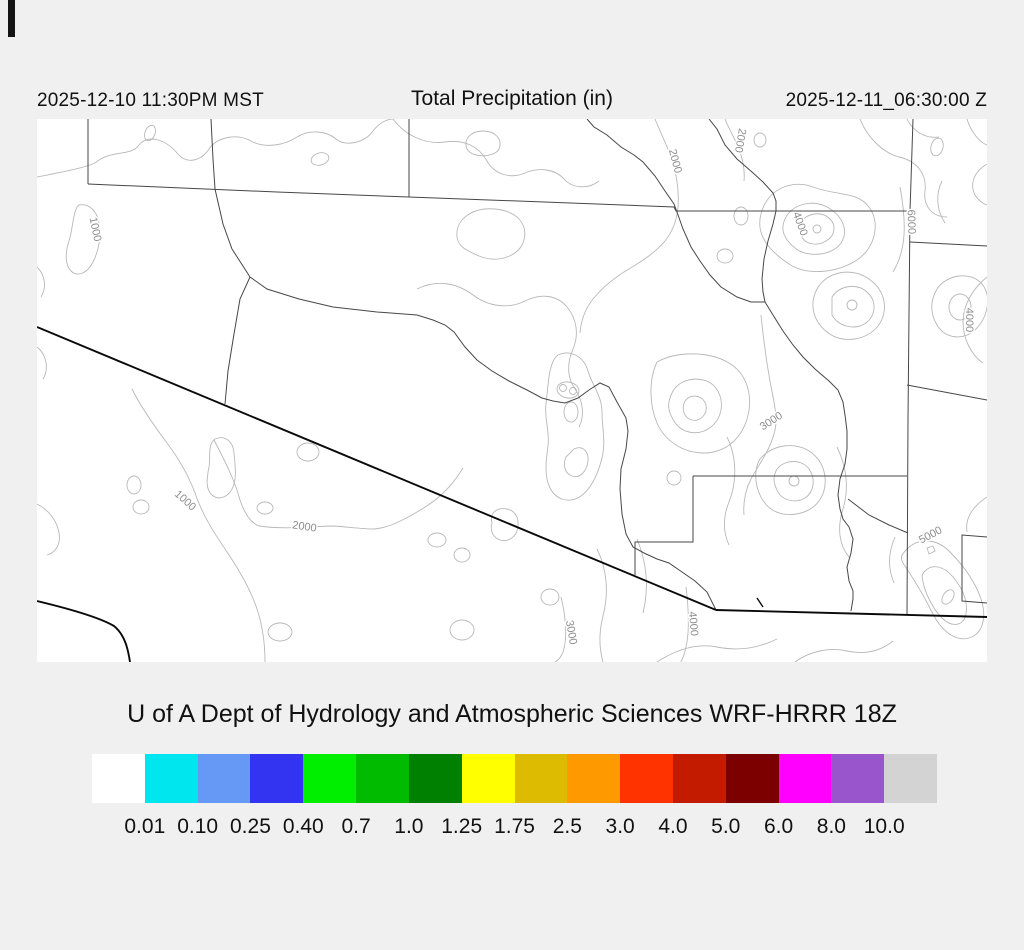 This screenshot has height=950, width=1024. What do you see at coordinates (462, 826) in the screenshot?
I see `colorbar-tick-label: 1.25` at bounding box center [462, 826].